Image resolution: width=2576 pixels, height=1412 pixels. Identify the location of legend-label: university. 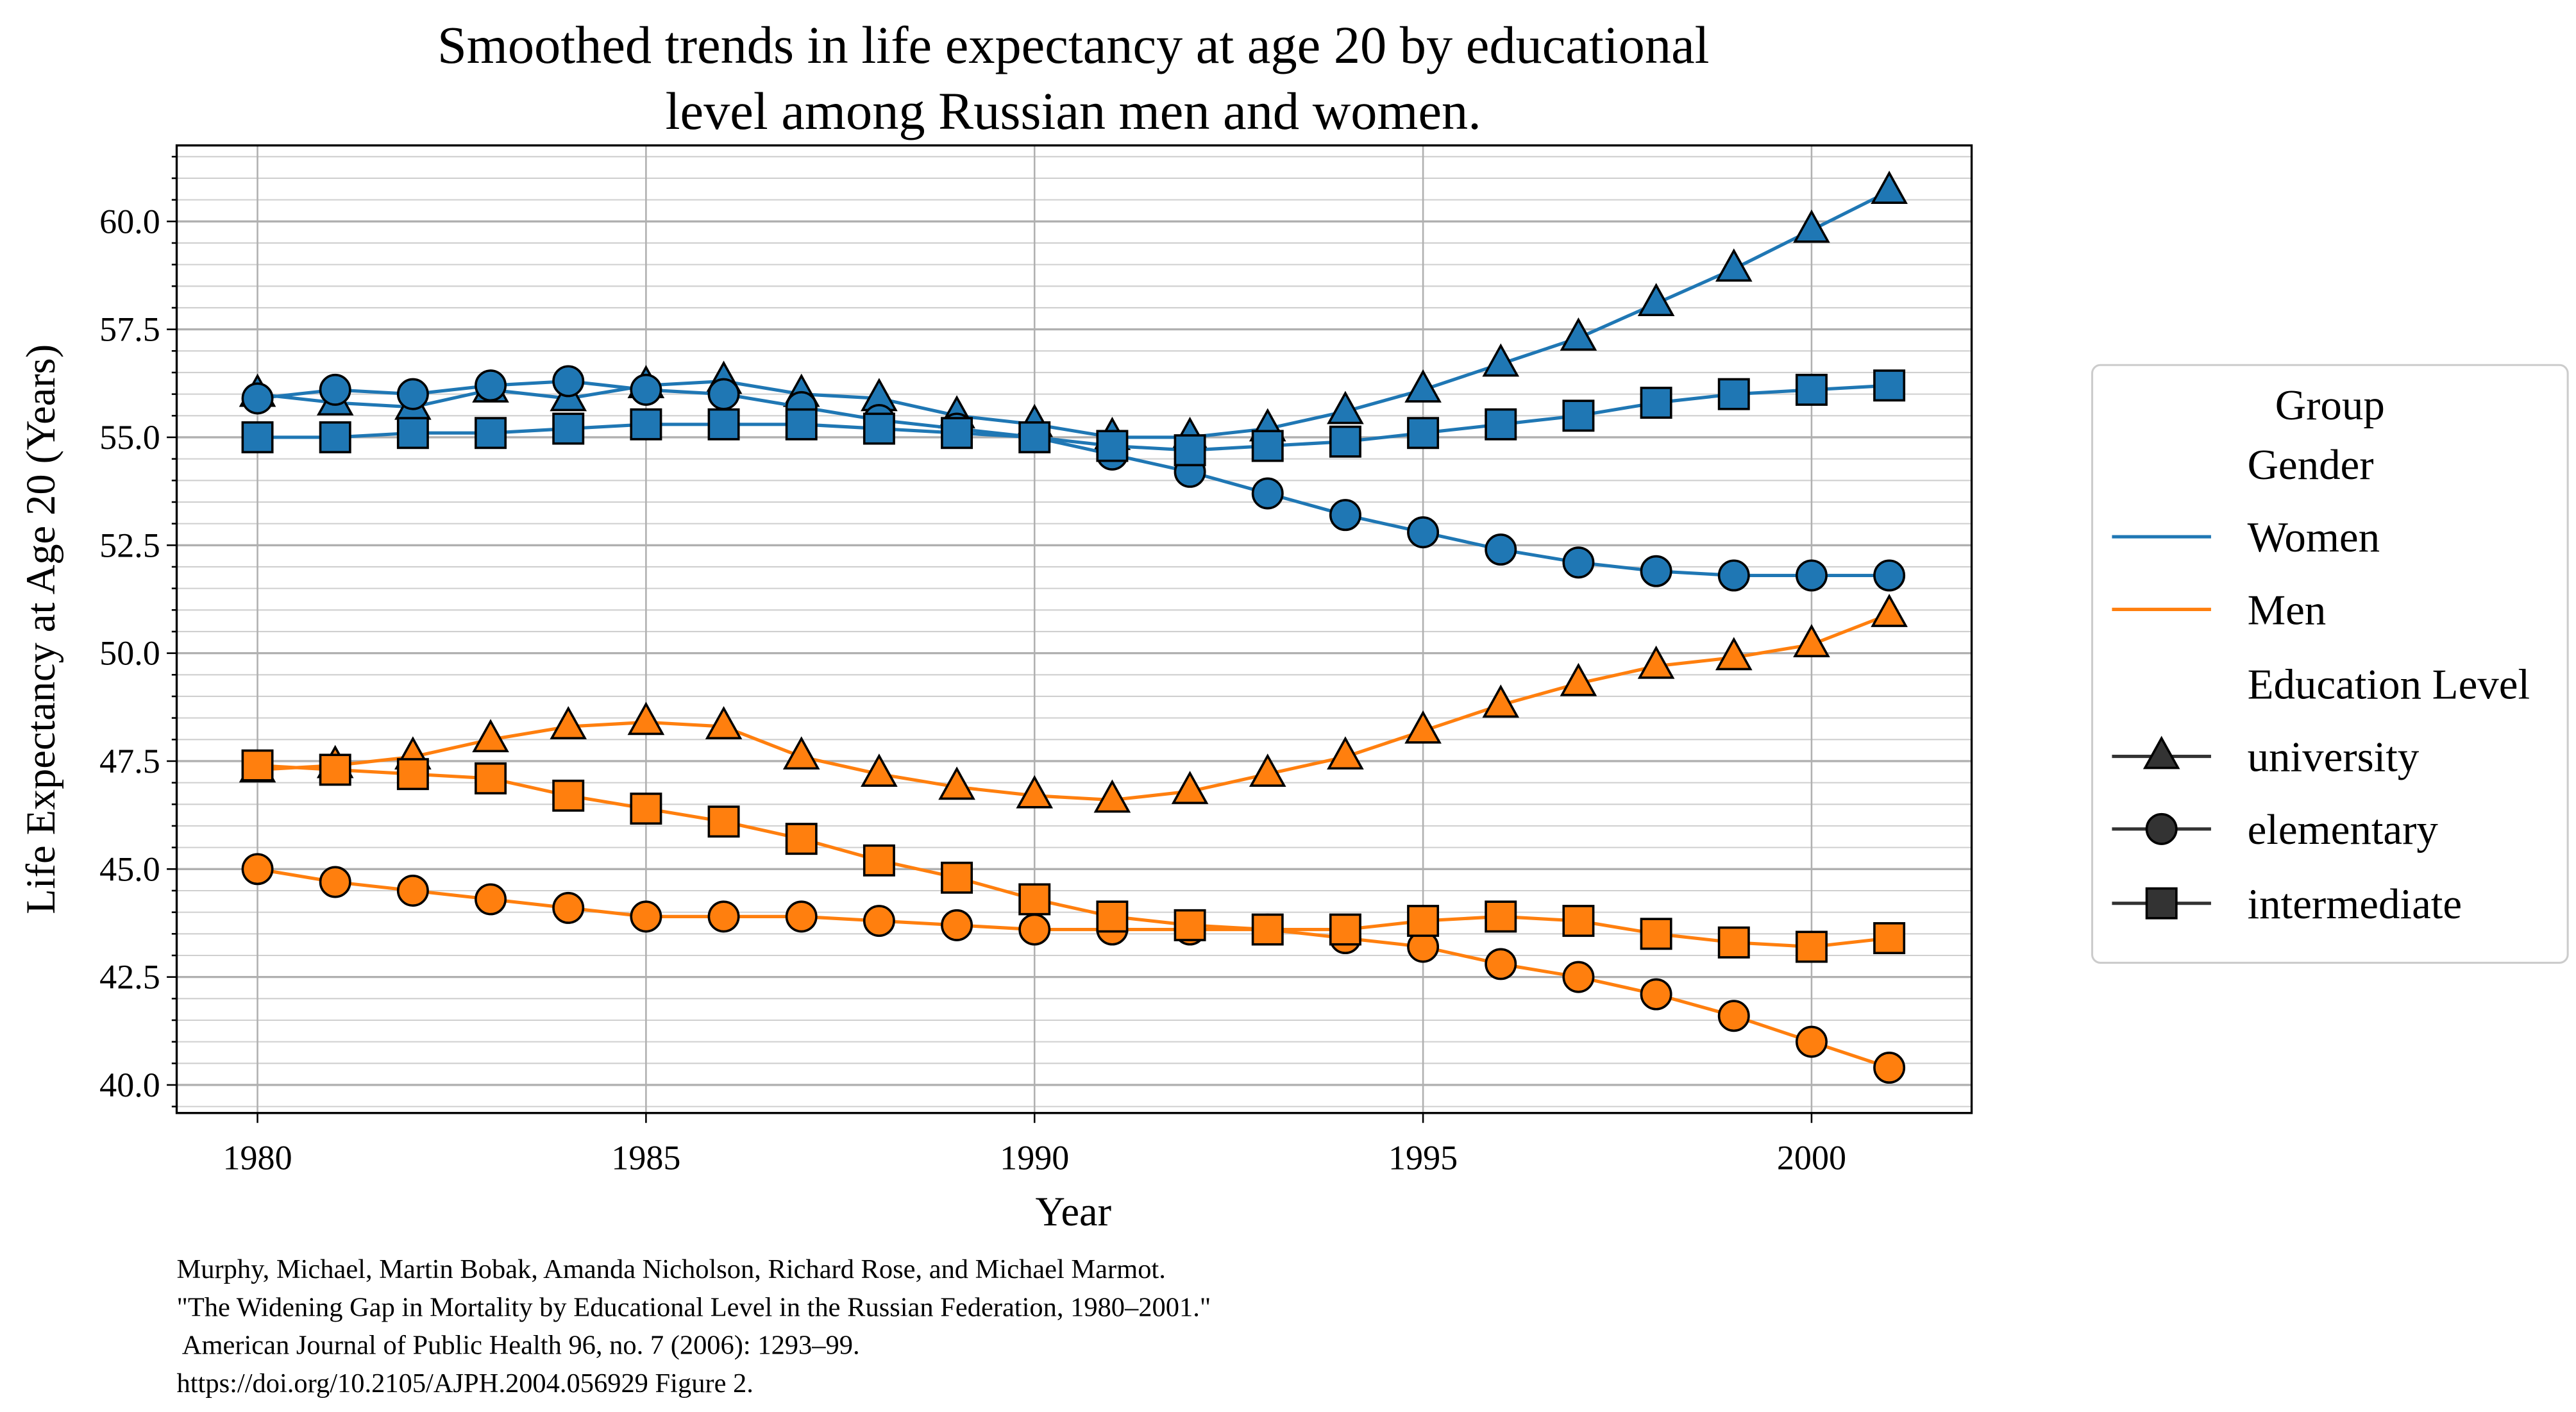
(2334, 758).